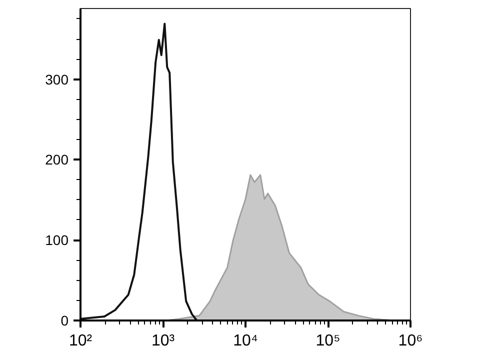 This screenshot has height=360, width=480. Describe the element at coordinates (328, 341) in the screenshot. I see `x-tick-label: 10⁵` at that location.